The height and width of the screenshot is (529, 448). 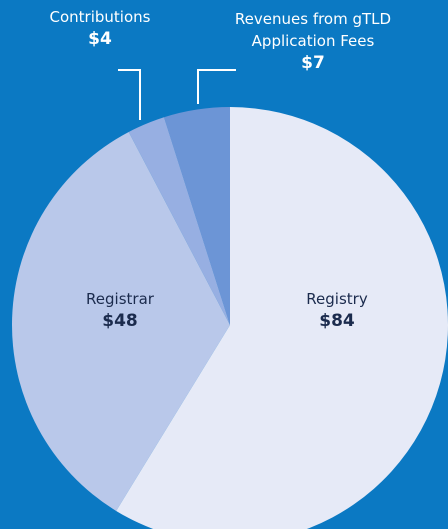 What do you see at coordinates (100, 17) in the screenshot?
I see `category-name: Contributions` at bounding box center [100, 17].